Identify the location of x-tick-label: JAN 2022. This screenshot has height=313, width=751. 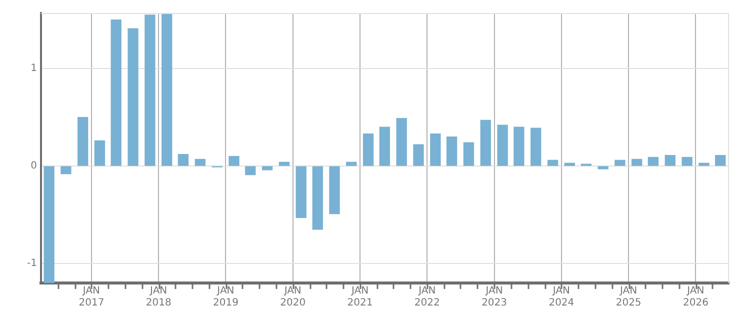
(427, 297).